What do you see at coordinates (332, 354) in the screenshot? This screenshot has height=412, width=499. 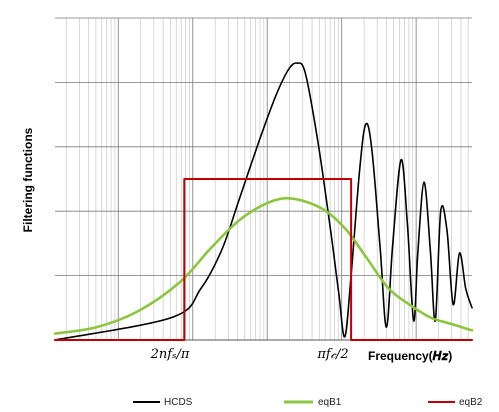 I see `x-tick-label-2: πf𝒸/2` at bounding box center [332, 354].